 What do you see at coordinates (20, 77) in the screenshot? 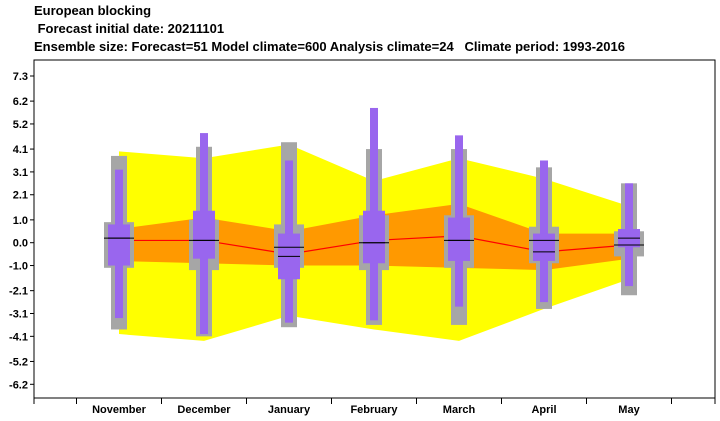
I see `y-tick-label: 7.3` at bounding box center [20, 77].